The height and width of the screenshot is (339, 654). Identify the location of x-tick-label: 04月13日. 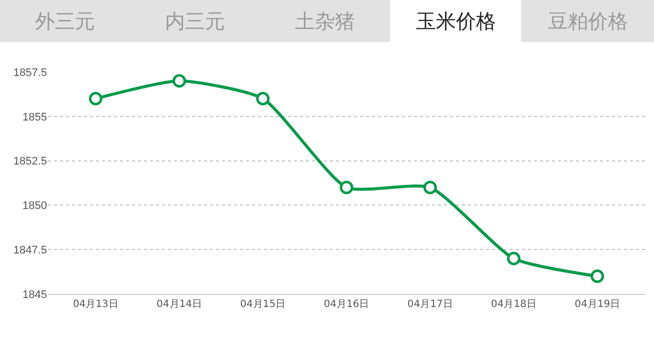
(95, 304).